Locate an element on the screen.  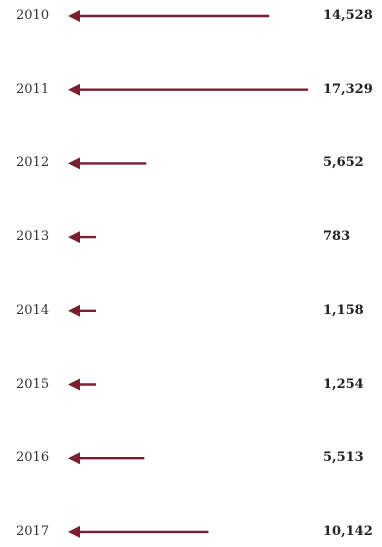
year-label: 2016 is located at coordinates (33, 458).